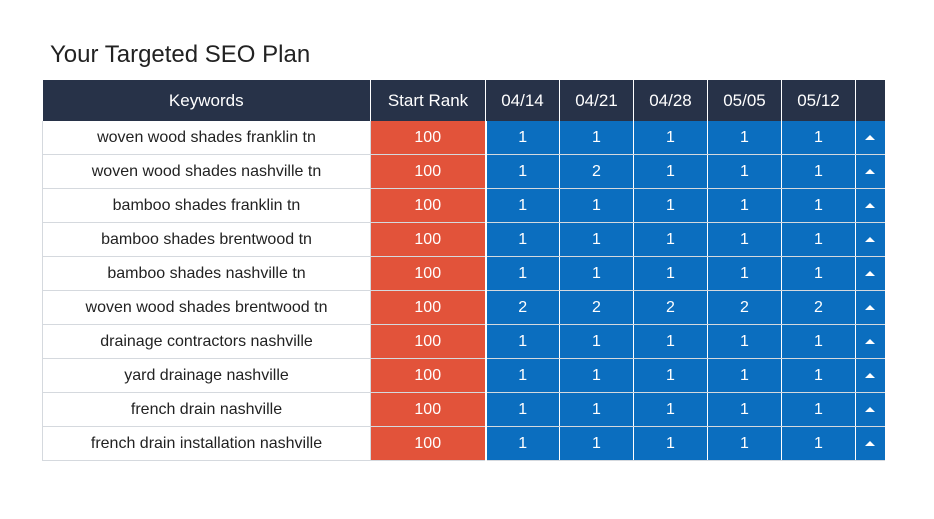 The height and width of the screenshot is (519, 934). I want to click on keyword-cell: woven wood shades nashville tn, so click(206, 171).